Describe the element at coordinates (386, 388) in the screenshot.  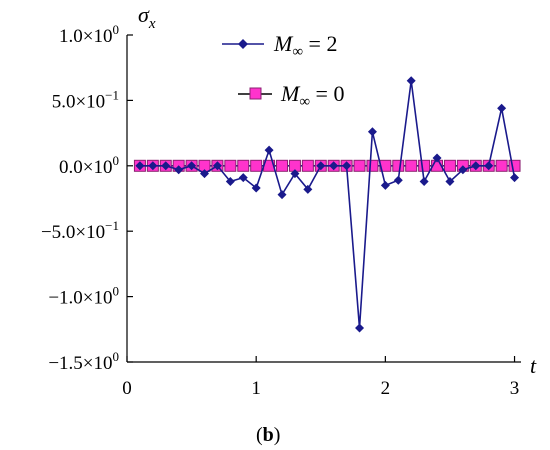
I see `x-tick-label: 2` at that location.